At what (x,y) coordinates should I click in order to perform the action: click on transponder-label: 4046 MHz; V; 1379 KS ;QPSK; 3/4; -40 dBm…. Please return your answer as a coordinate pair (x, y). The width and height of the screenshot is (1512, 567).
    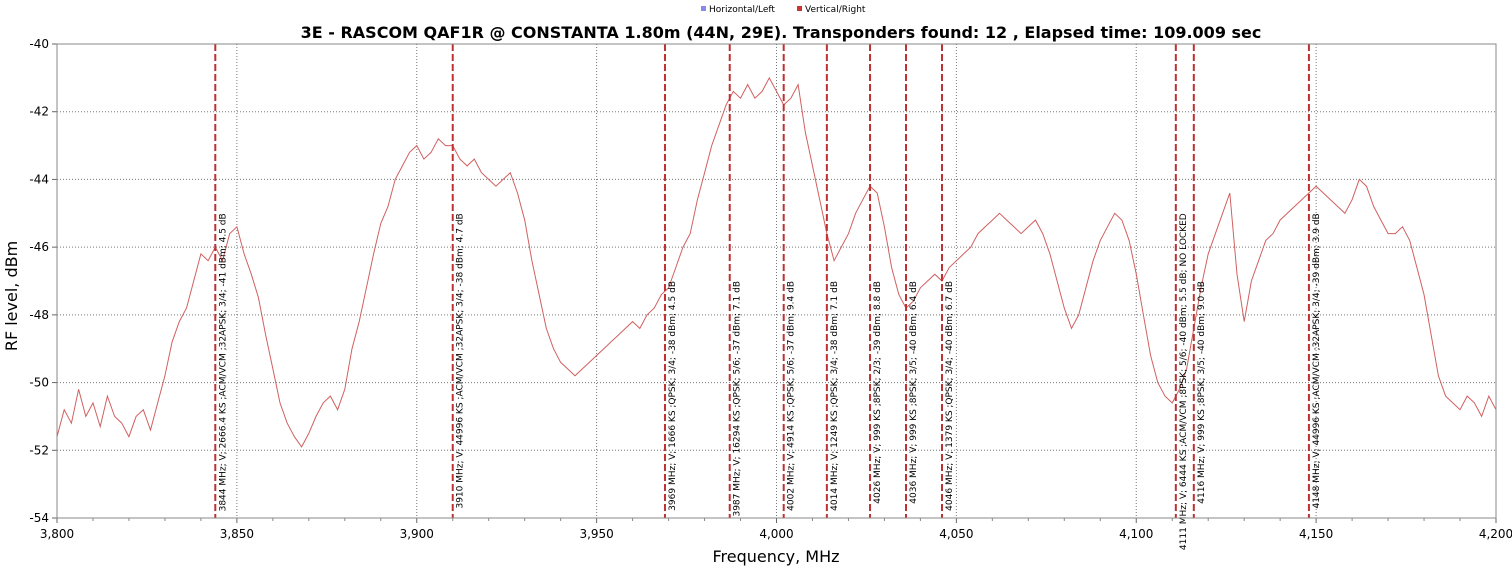
    Looking at the image, I should click on (950, 396).